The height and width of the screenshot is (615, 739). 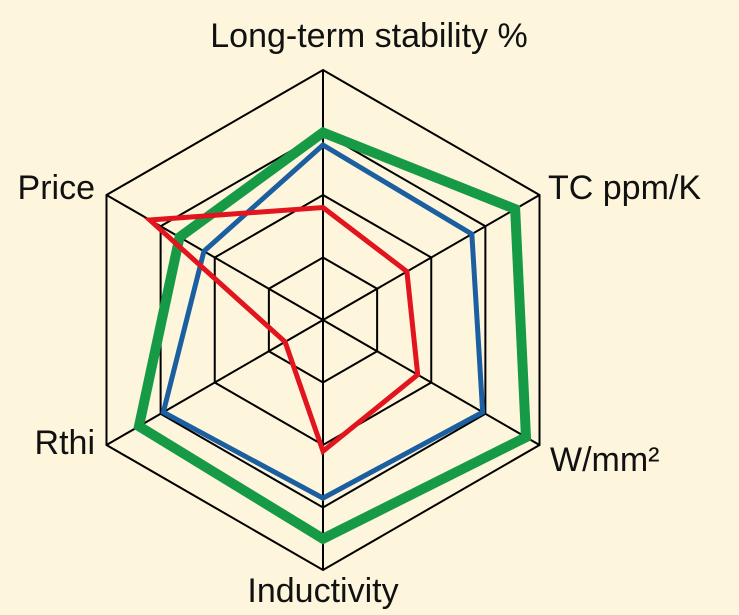 I want to click on axis-label: W/mm², so click(x=605, y=460).